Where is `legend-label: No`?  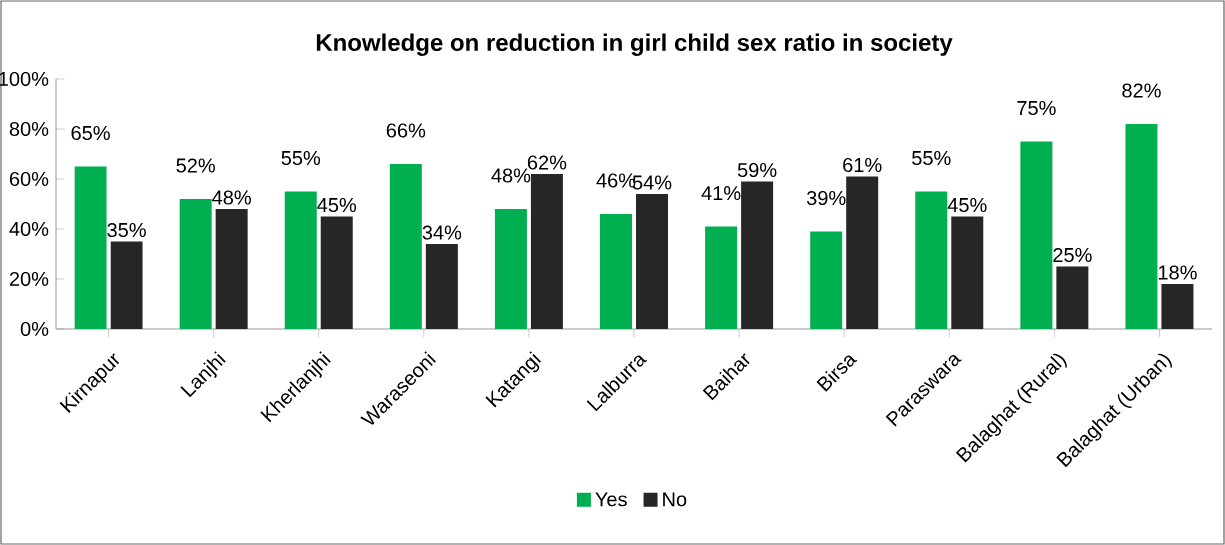
legend-label: No is located at coordinates (675, 499).